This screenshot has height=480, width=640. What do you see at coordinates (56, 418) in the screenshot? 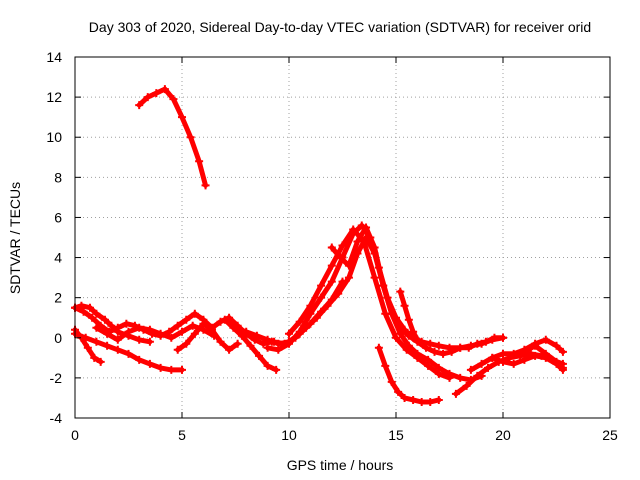
I see `y-tick-label: -4` at bounding box center [56, 418].